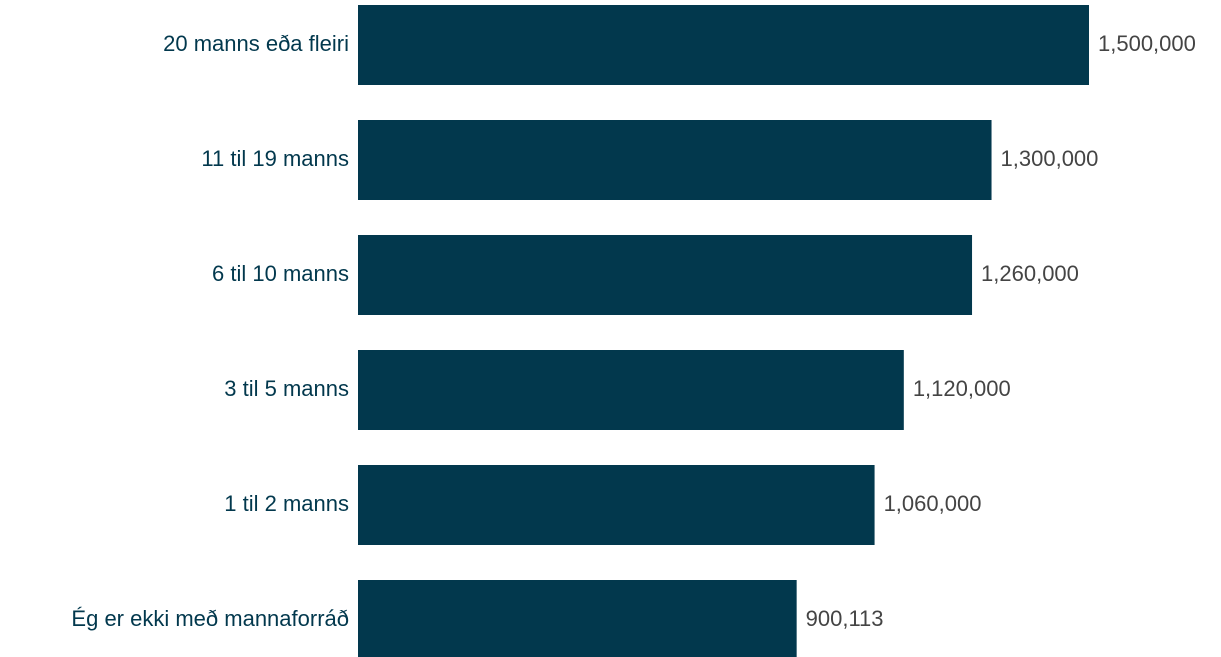 The height and width of the screenshot is (657, 1221). I want to click on category-label: 3 til 5 manns, so click(286, 388).